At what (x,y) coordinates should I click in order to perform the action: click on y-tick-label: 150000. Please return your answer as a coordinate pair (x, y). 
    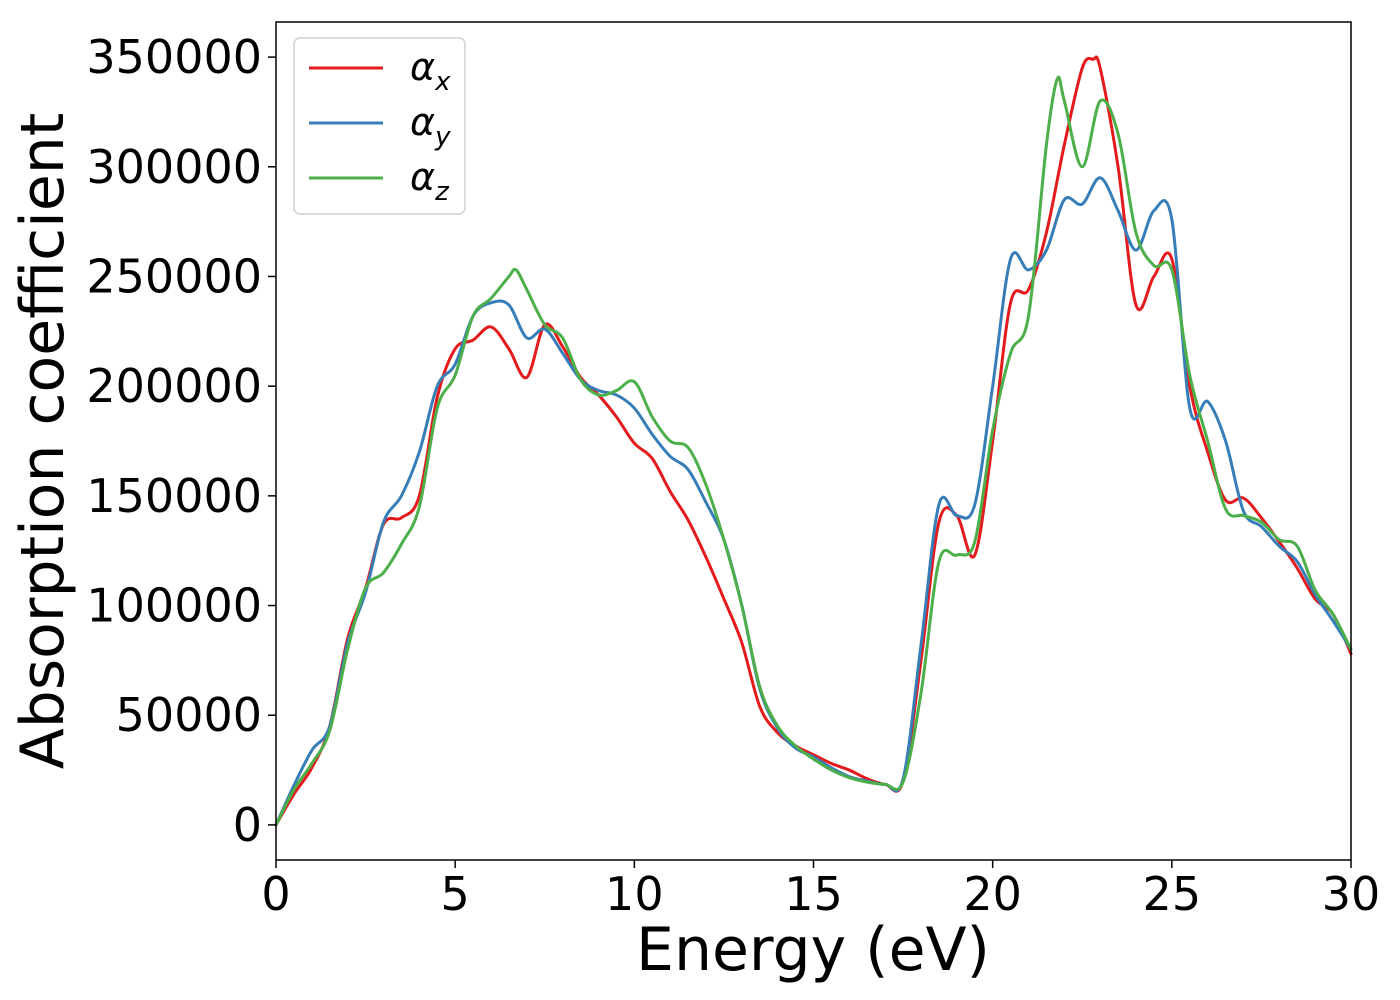
    Looking at the image, I should click on (174, 496).